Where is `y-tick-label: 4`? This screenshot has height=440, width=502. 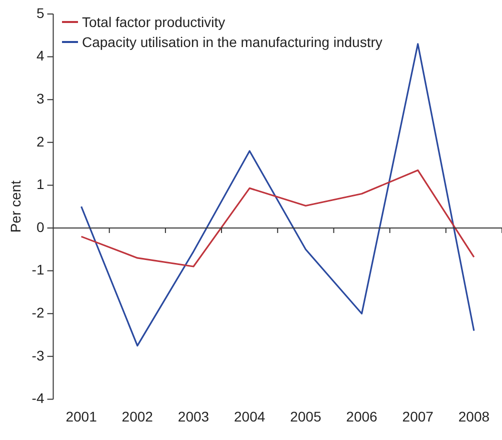
y-tick-label: 4 is located at coordinates (40, 56).